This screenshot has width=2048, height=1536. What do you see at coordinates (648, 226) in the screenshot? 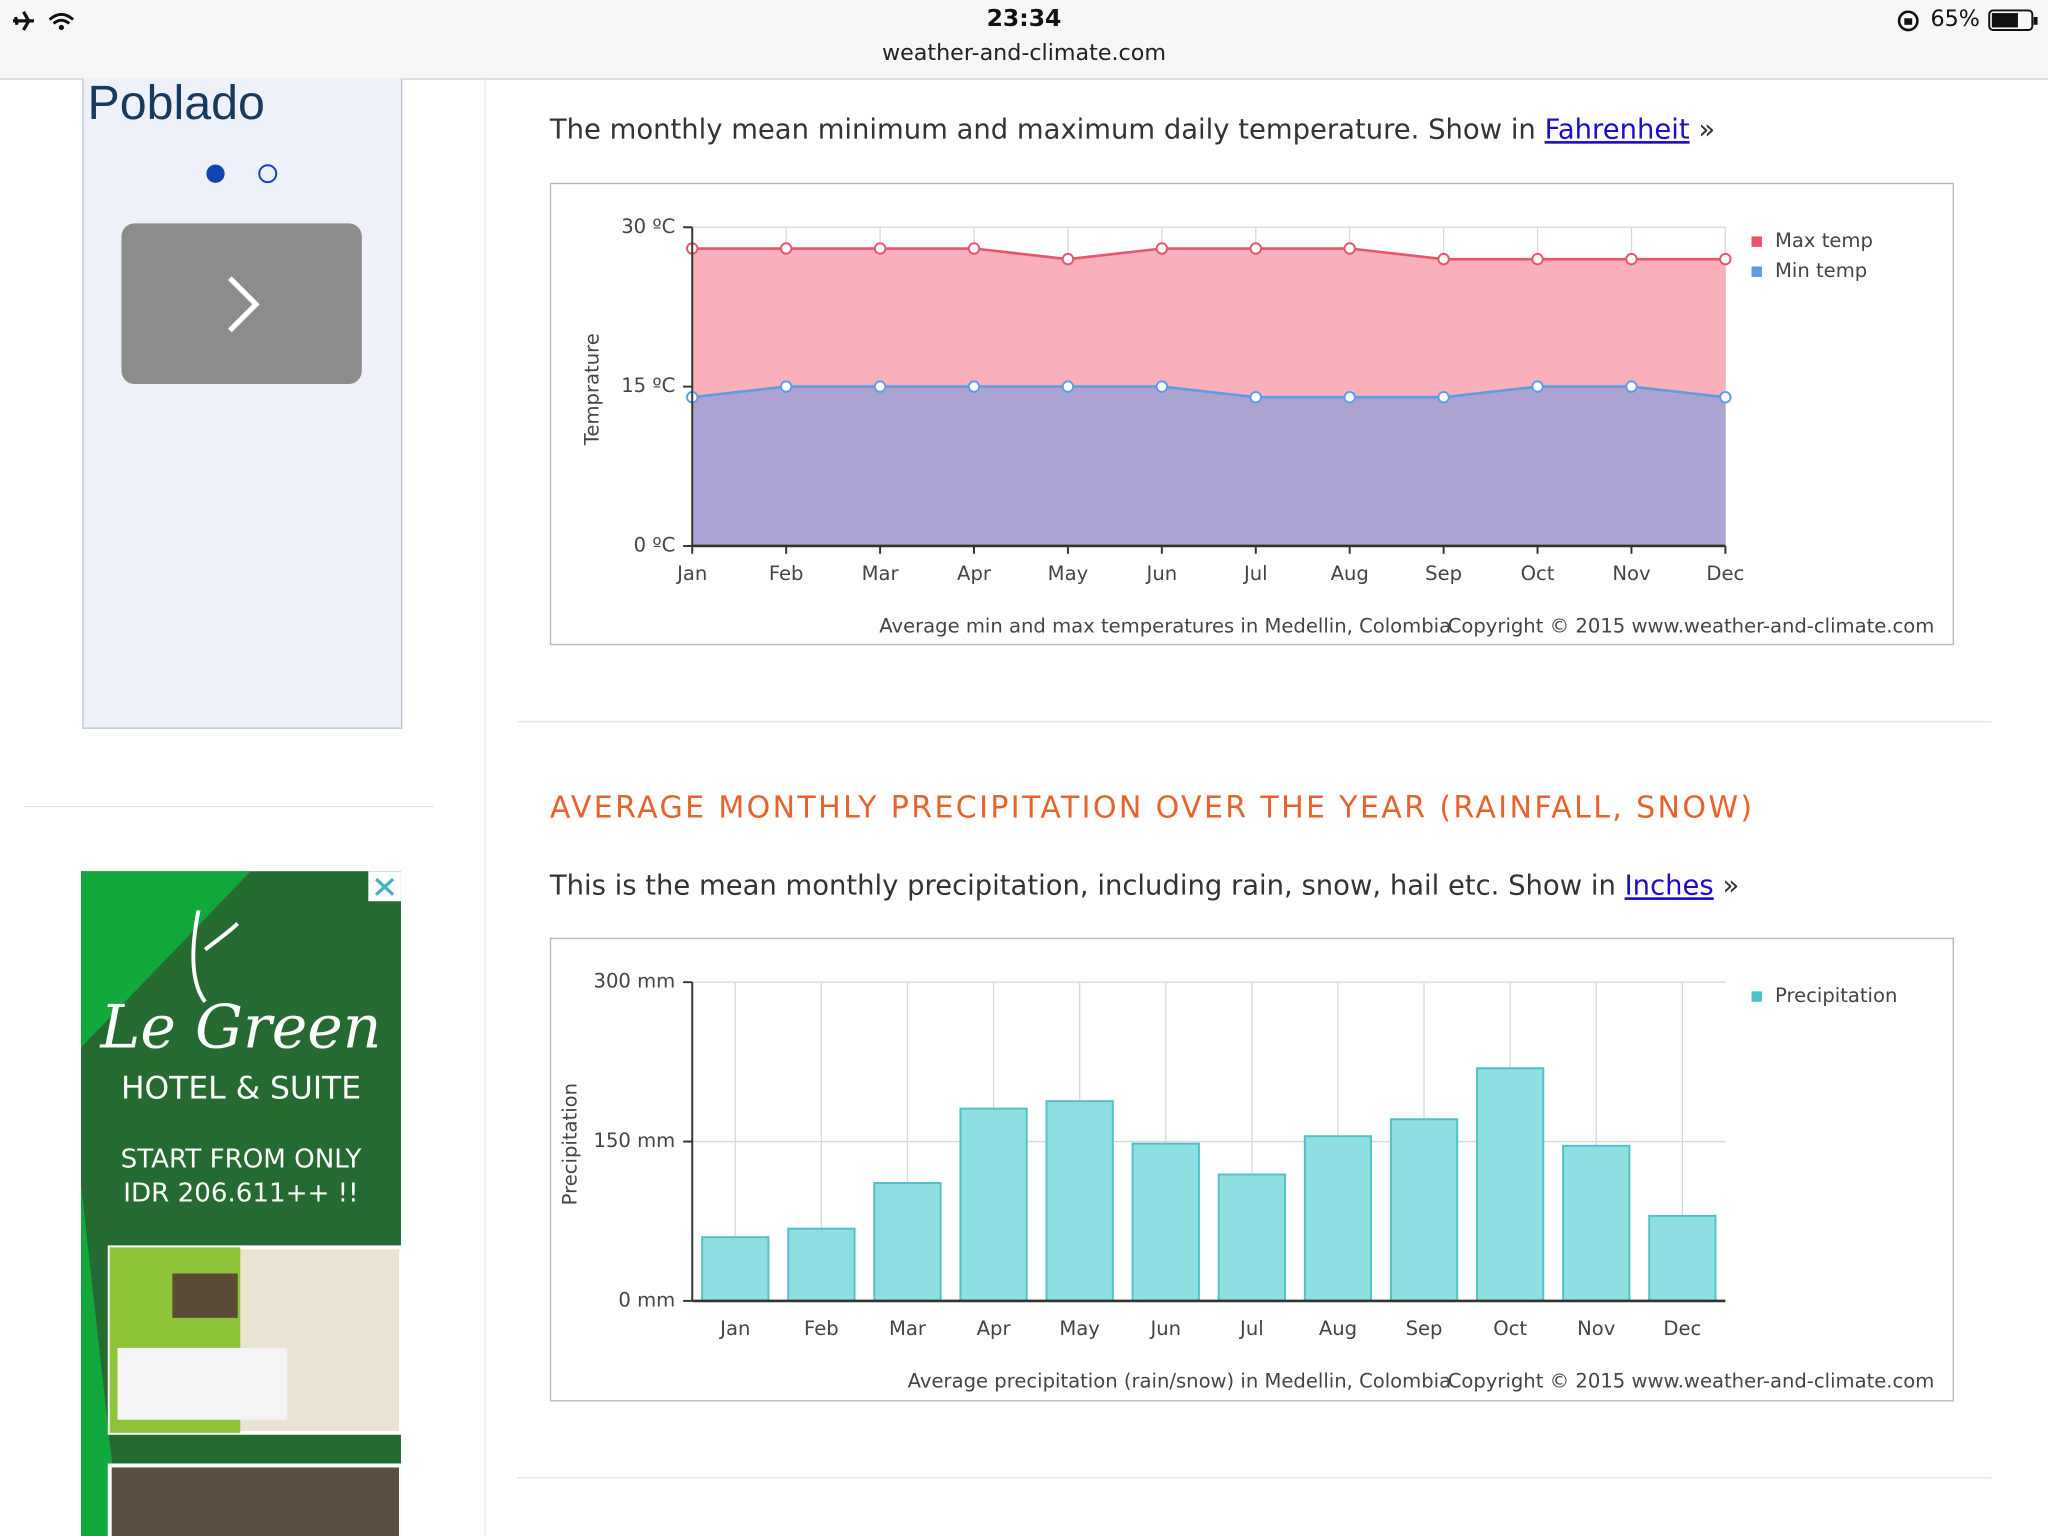
I see `y-tick-label: 30 ºC` at bounding box center [648, 226].